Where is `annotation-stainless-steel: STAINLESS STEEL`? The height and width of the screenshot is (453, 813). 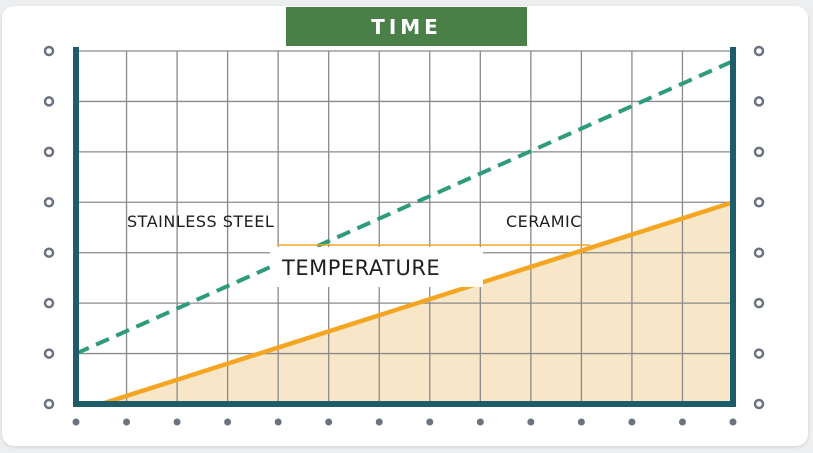 annotation-stainless-steel: STAINLESS STEEL is located at coordinates (200, 221).